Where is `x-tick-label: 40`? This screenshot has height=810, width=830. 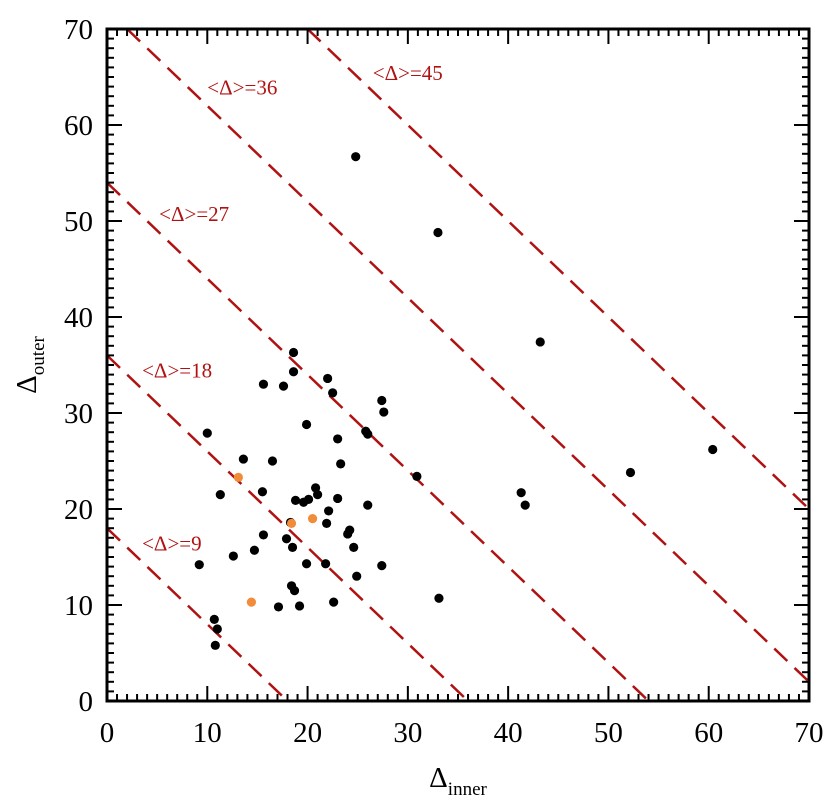
x-tick-label: 40 is located at coordinates (508, 733).